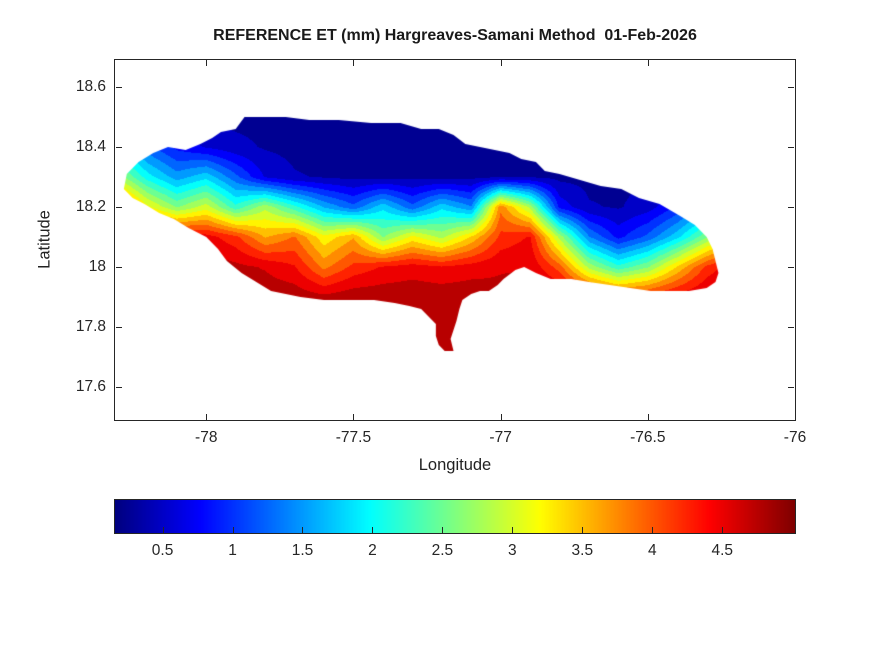 The height and width of the screenshot is (656, 875). Describe the element at coordinates (372, 550) in the screenshot. I see `colorbar-tick-label: 2` at that location.